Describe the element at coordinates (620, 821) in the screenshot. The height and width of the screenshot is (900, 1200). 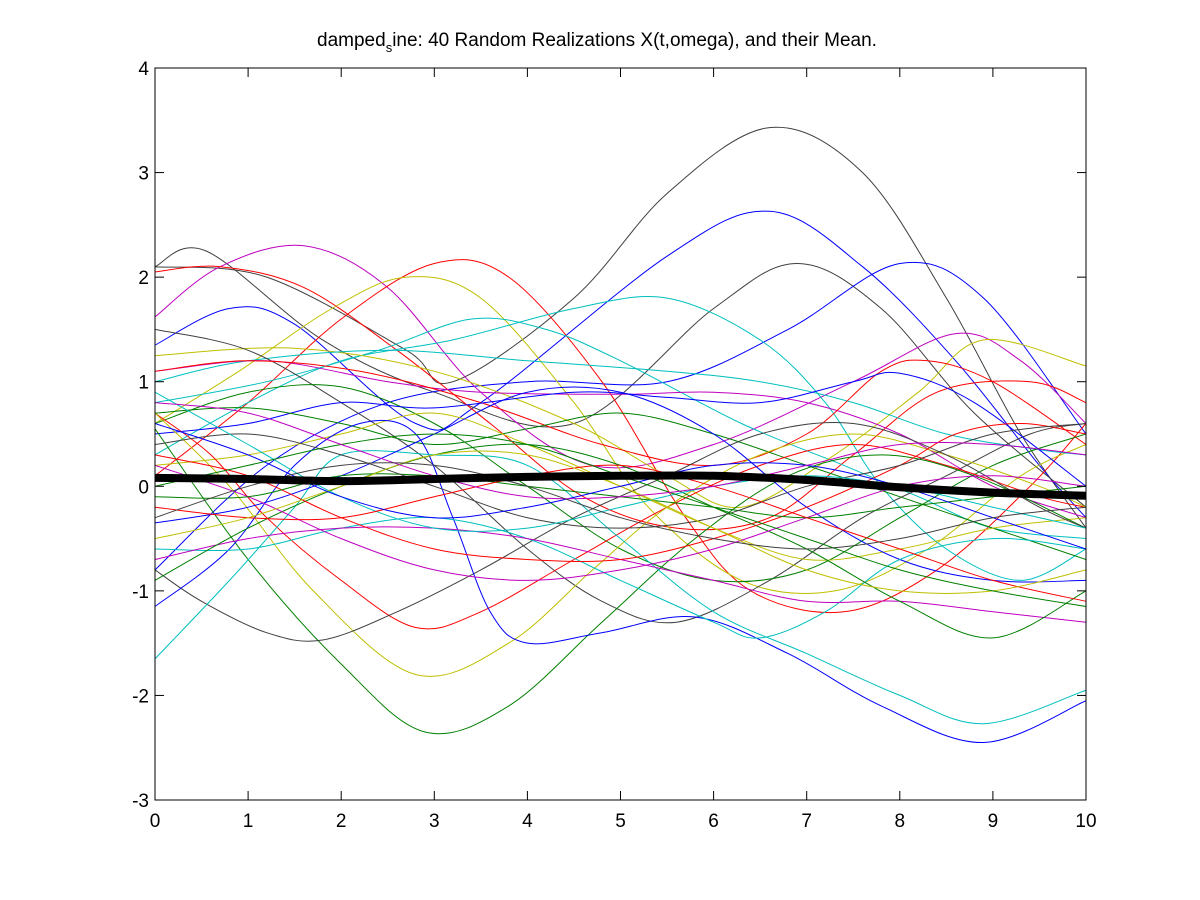
I see `x-tick-label: 5` at that location.